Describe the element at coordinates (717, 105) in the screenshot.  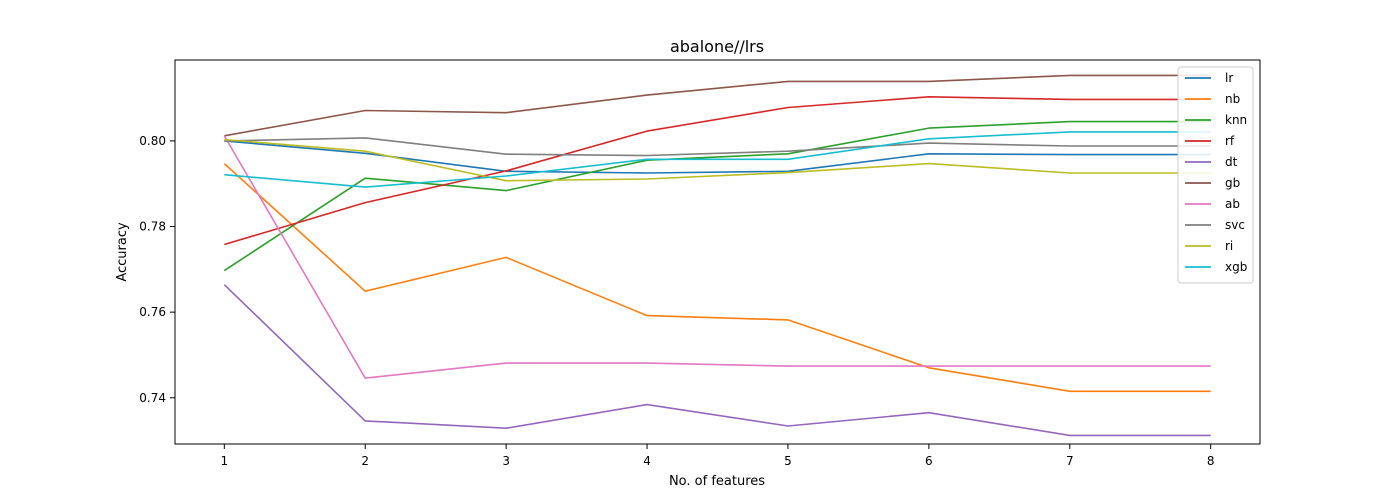
I see `series-line-gb` at that location.